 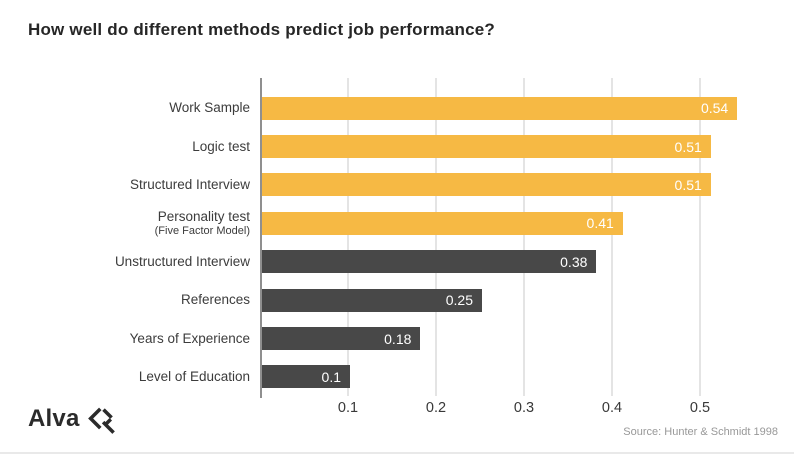 I want to click on brand-logo: Alva, so click(x=72, y=419).